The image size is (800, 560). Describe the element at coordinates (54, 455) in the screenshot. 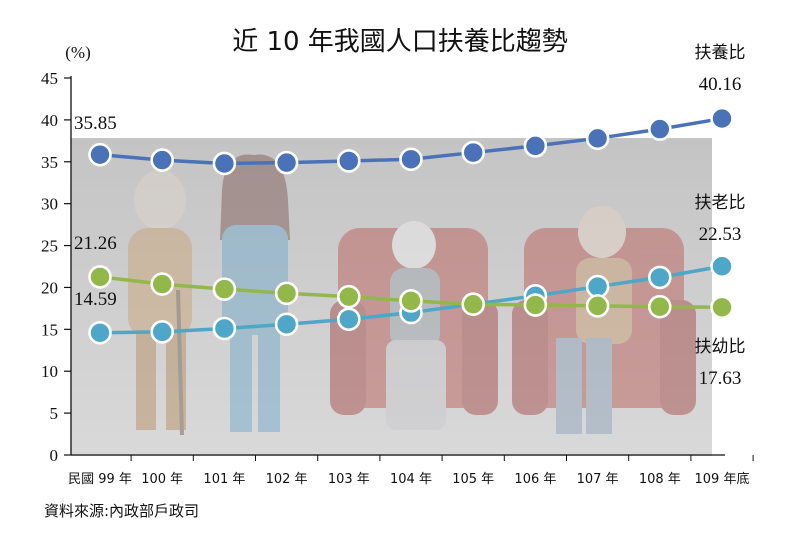

I see `y-tick-label: 0` at that location.